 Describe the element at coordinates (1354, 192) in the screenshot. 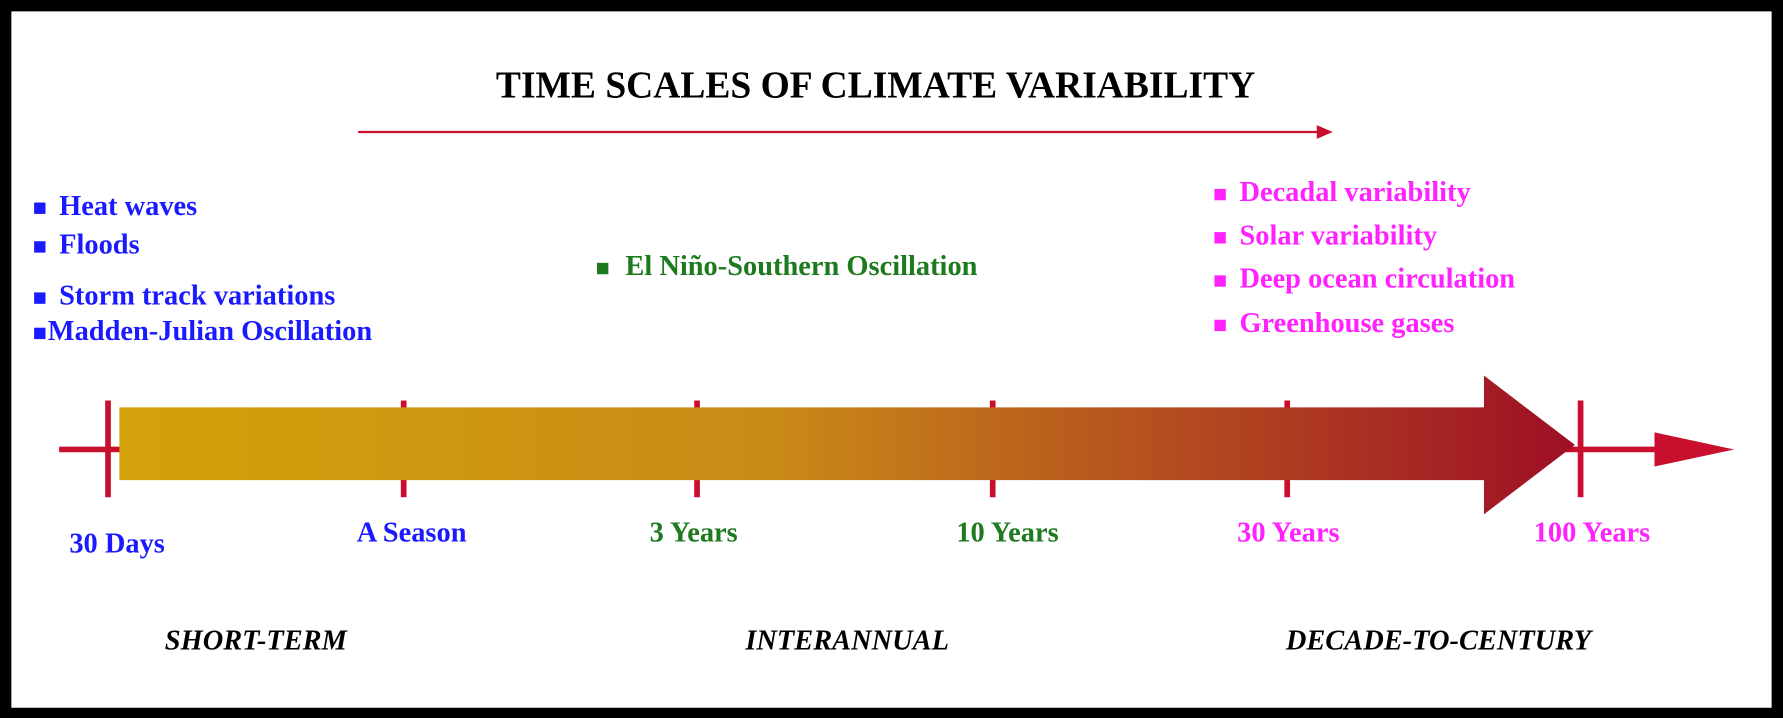

I see `item: Decadal variability` at that location.